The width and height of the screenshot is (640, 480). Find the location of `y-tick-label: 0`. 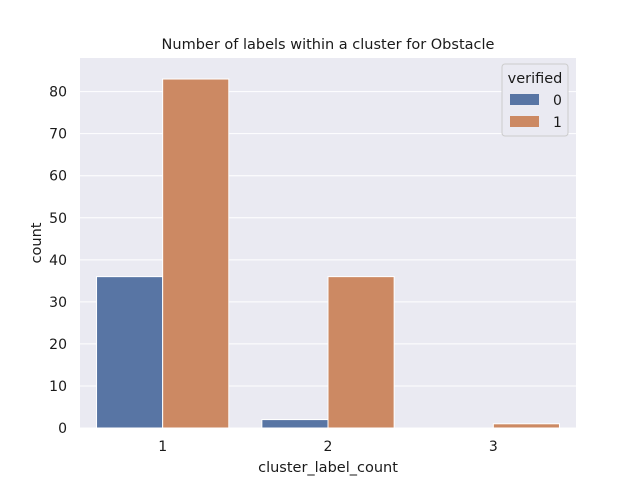

y-tick-label: 0 is located at coordinates (62, 429).